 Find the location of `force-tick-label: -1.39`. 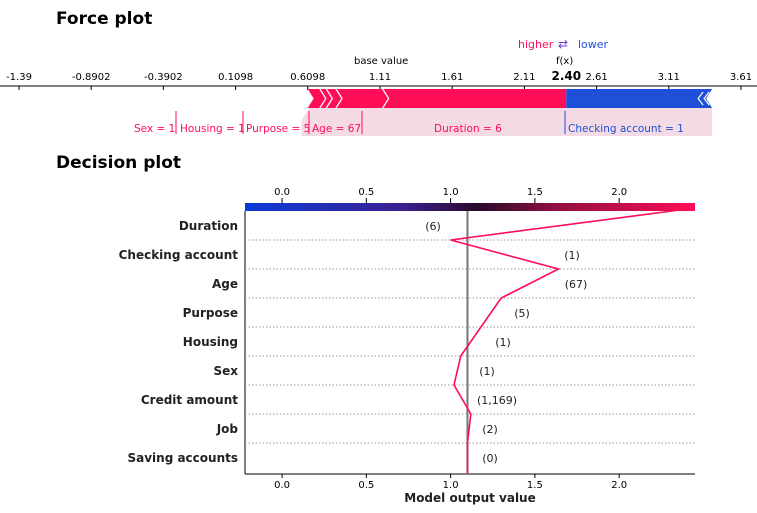

force-tick-label: -1.39 is located at coordinates (19, 77).